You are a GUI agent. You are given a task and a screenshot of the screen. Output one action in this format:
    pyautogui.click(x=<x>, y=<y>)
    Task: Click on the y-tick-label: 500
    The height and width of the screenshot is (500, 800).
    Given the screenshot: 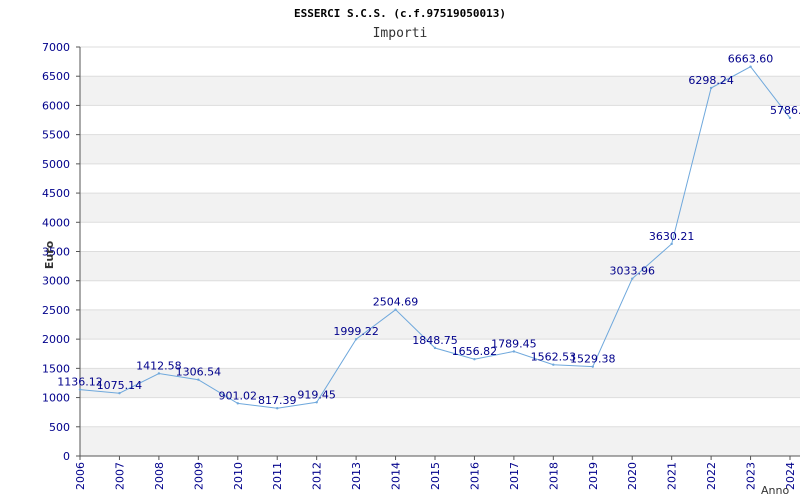 What is the action you would take?
    pyautogui.click(x=59, y=427)
    